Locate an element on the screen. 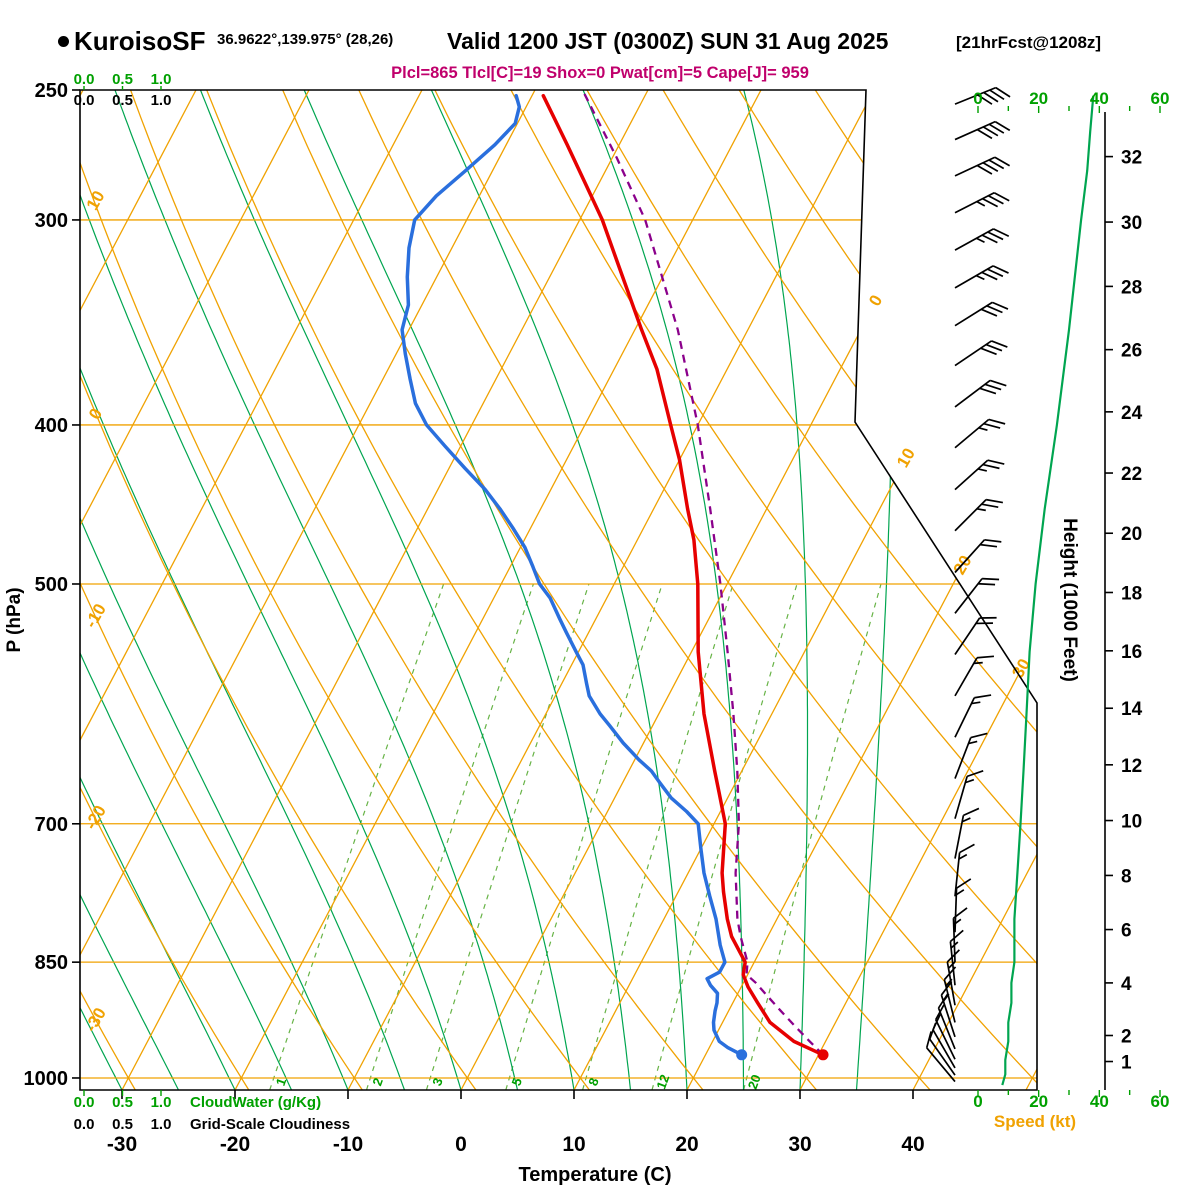 This screenshot has height=1200, width=1200. svg-text: 22 is located at coordinates (1131, 474).